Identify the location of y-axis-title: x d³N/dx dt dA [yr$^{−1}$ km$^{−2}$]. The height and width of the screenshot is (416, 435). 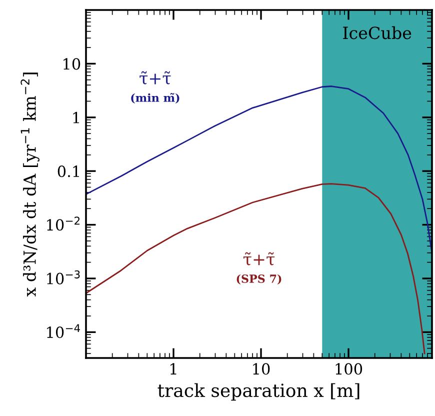
(30, 184).